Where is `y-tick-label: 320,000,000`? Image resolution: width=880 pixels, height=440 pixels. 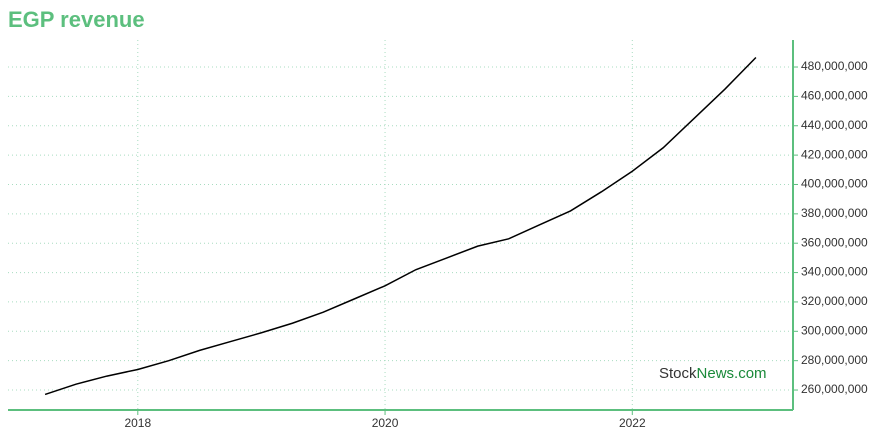
y-tick-label: 320,000,000 is located at coordinates (834, 301).